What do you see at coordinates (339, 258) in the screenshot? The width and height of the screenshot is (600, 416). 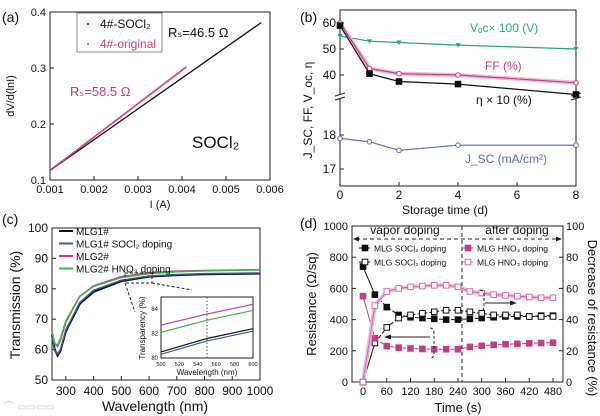 I see `y-tick-label-d: 800` at bounding box center [339, 258].